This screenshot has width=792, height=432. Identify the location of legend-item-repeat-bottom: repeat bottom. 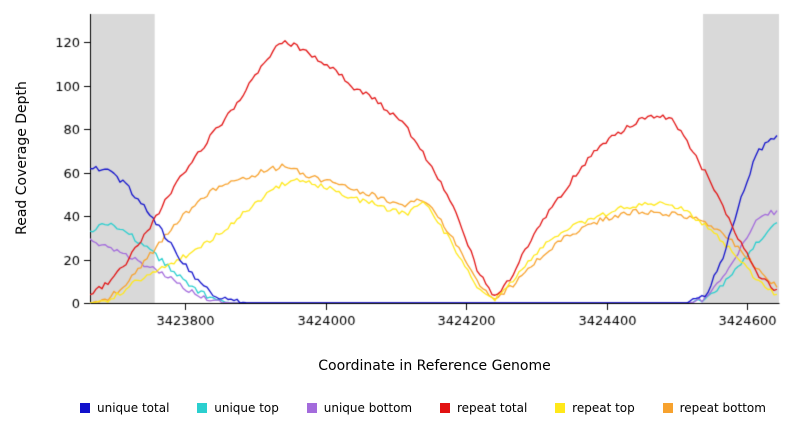
(714, 408).